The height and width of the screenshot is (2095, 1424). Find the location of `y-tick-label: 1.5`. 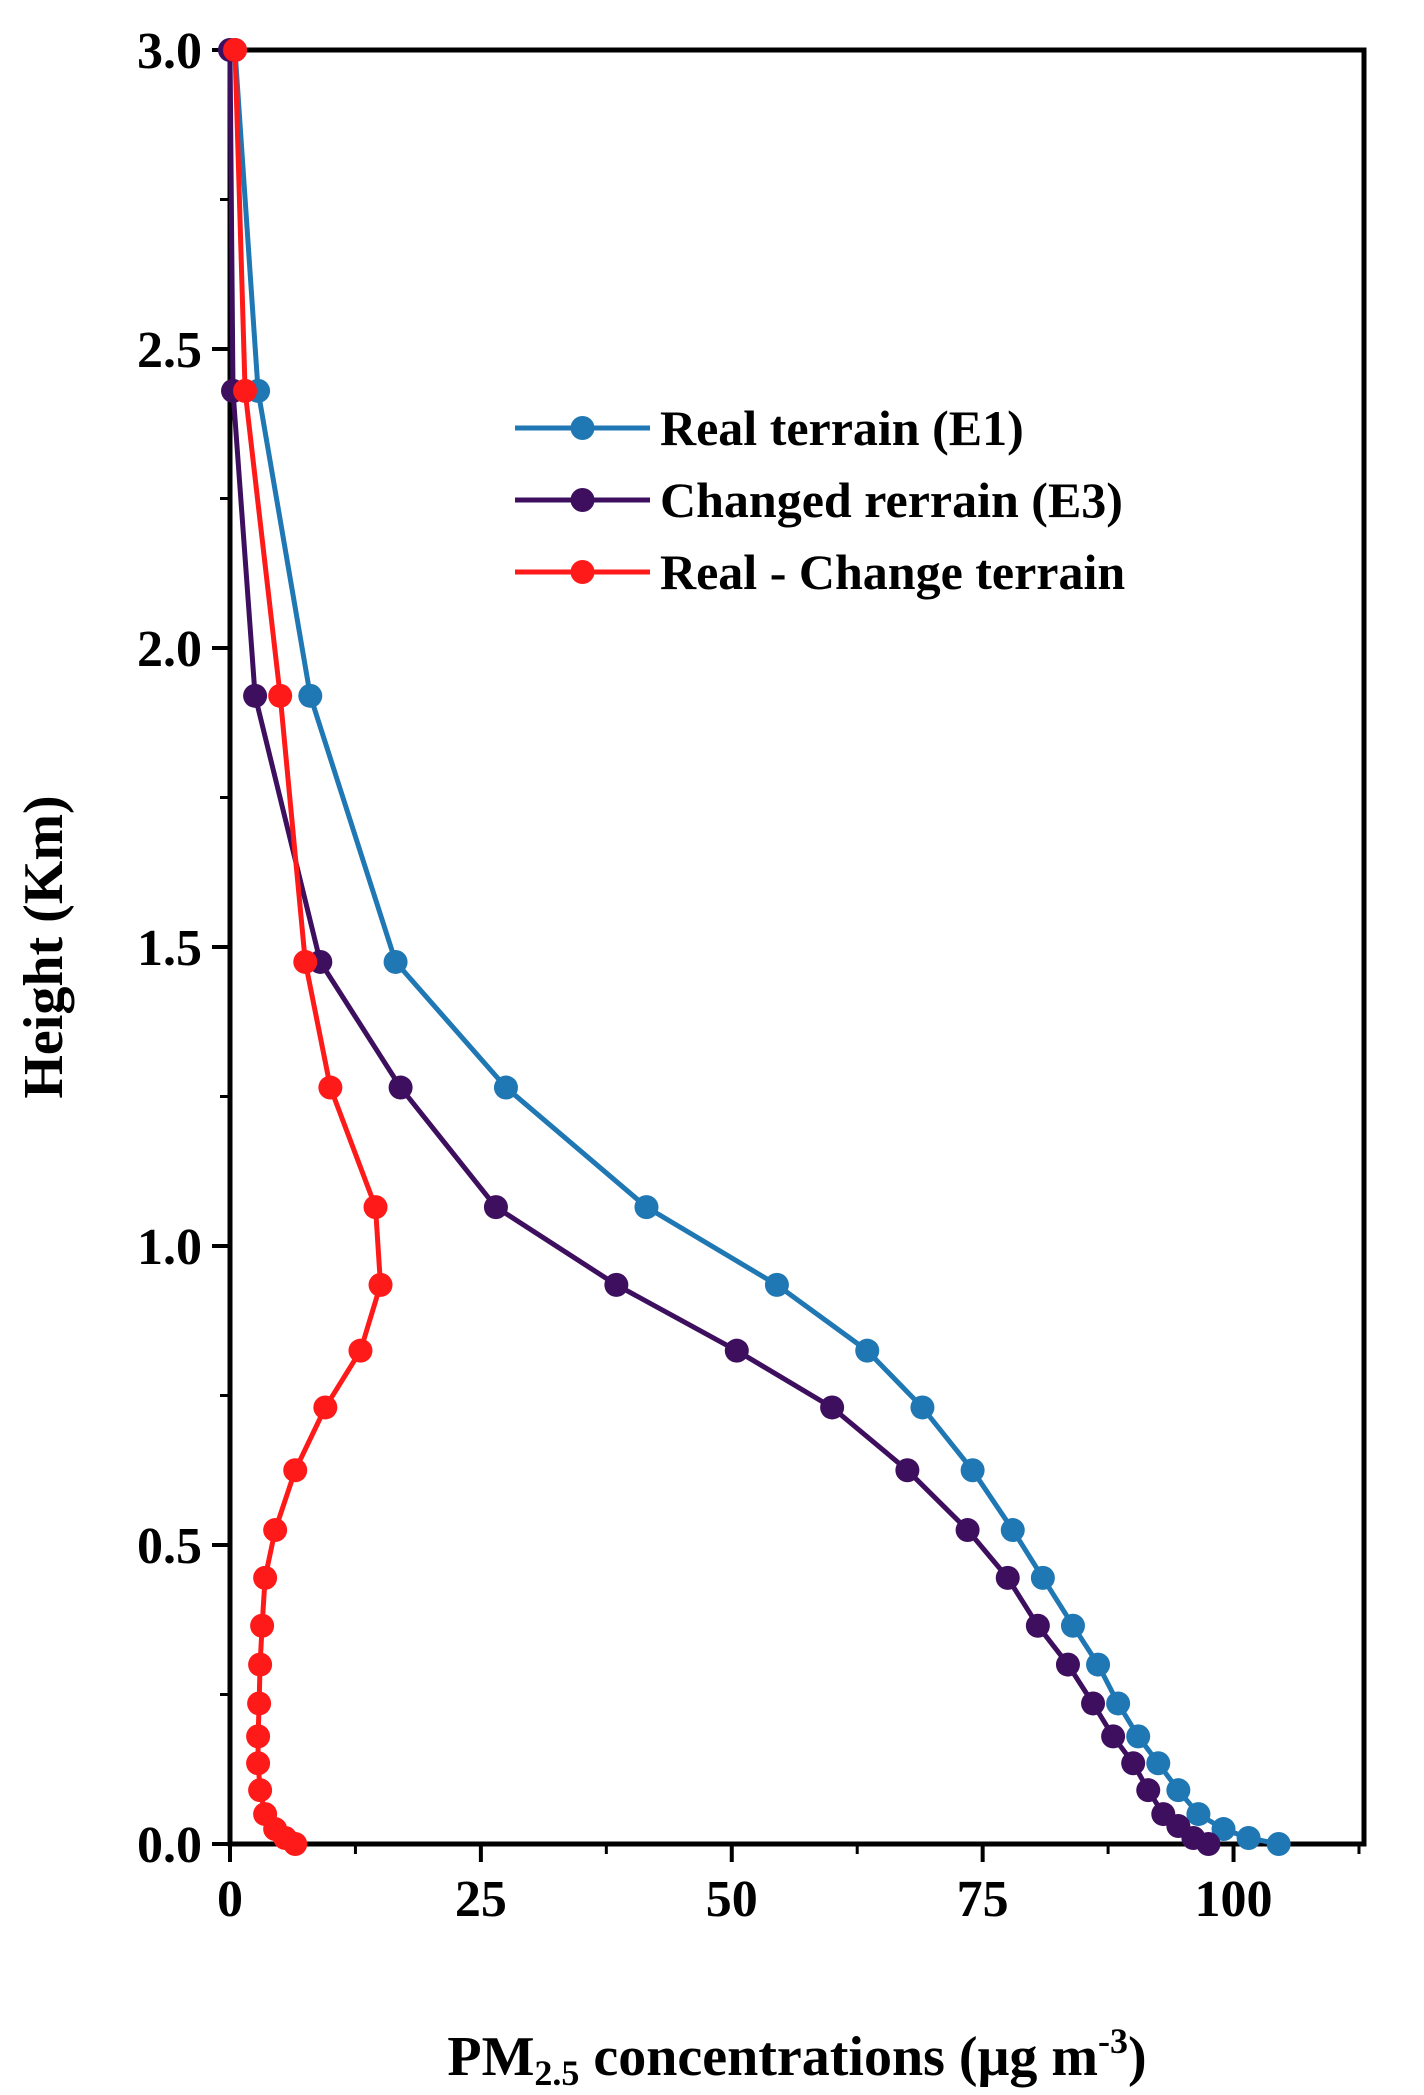

y-tick-label: 1.5 is located at coordinates (169, 948).